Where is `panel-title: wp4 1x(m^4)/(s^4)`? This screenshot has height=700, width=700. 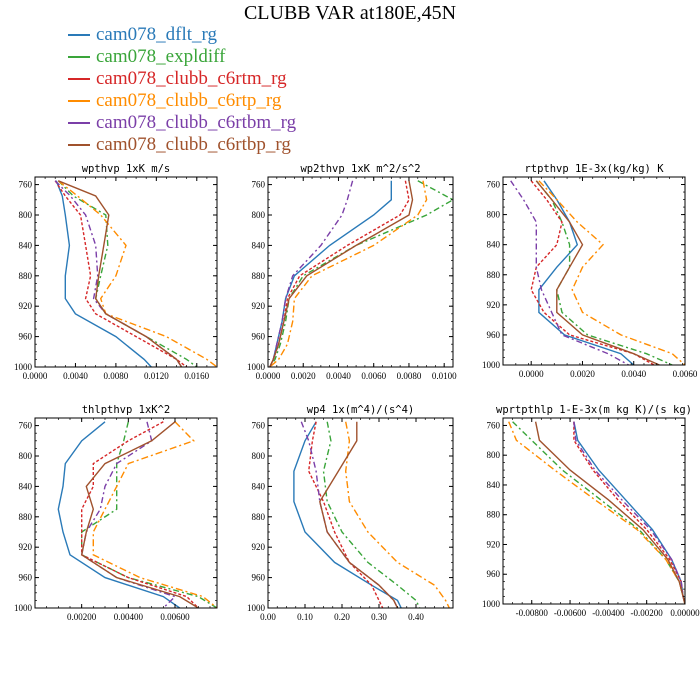 panel-title: wp4 1x(m^4)/(s^4) is located at coordinates (360, 410).